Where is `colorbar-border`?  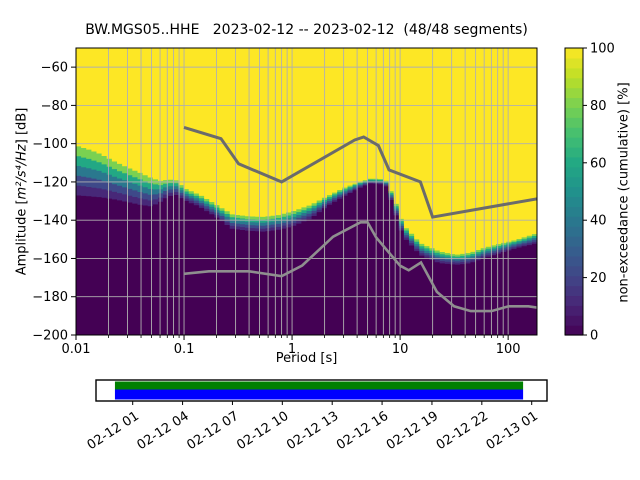 colorbar-border is located at coordinates (574, 191).